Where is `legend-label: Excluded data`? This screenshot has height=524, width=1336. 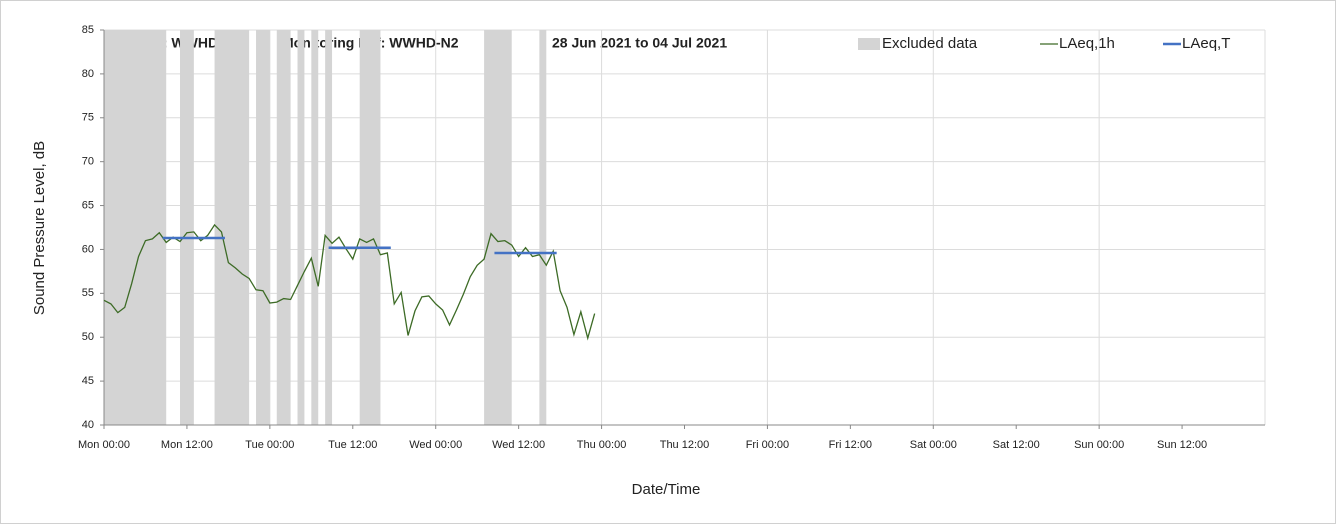 legend-label: Excluded data is located at coordinates (930, 43).